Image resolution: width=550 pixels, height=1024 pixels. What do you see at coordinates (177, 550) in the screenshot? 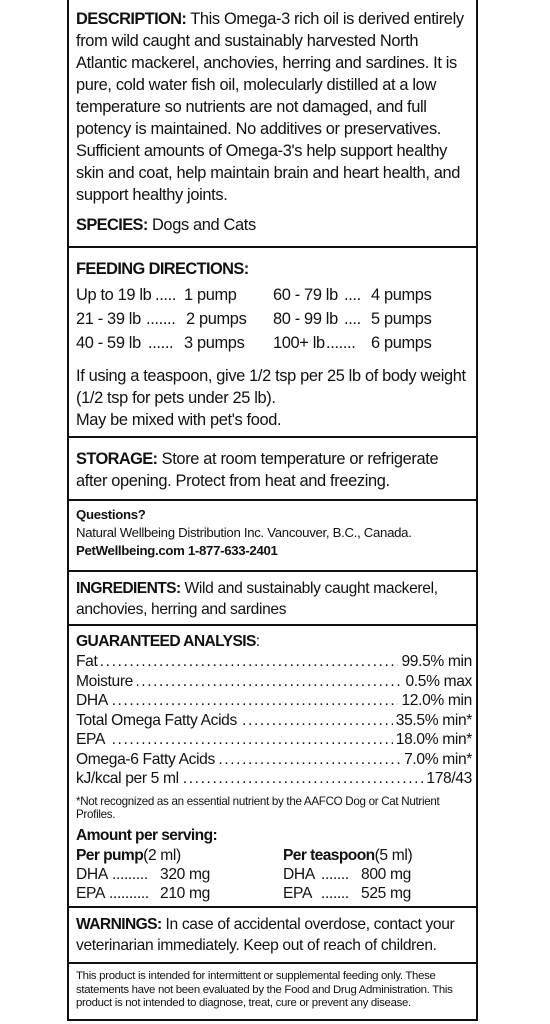
I see `contact-line: PetWellbeing.com 1-877-633-2401` at bounding box center [177, 550].